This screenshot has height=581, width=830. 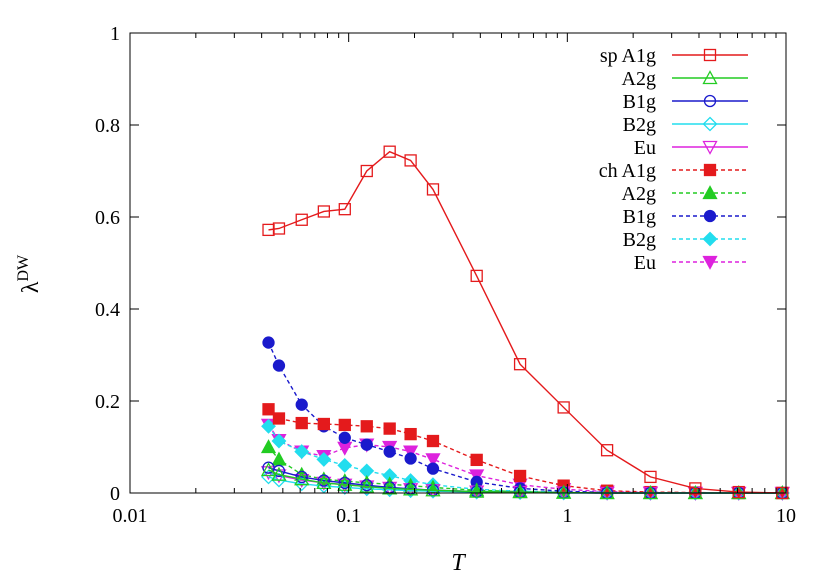 What do you see at coordinates (130, 516) in the screenshot?
I see `x-tick-label: 0.01` at bounding box center [130, 516].